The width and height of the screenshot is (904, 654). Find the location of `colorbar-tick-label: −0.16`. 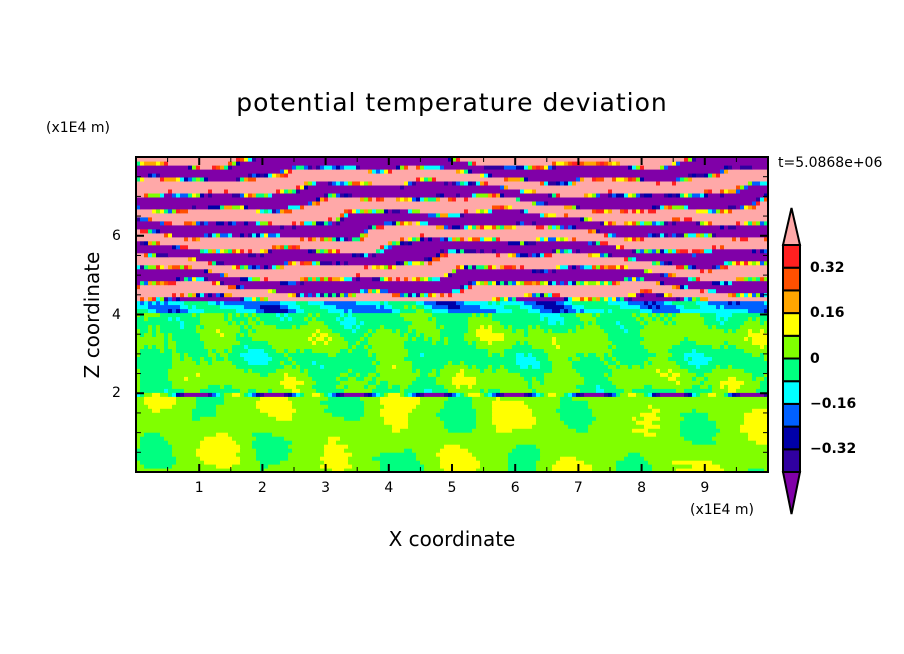

colorbar-tick-label: −0.16 is located at coordinates (833, 403).